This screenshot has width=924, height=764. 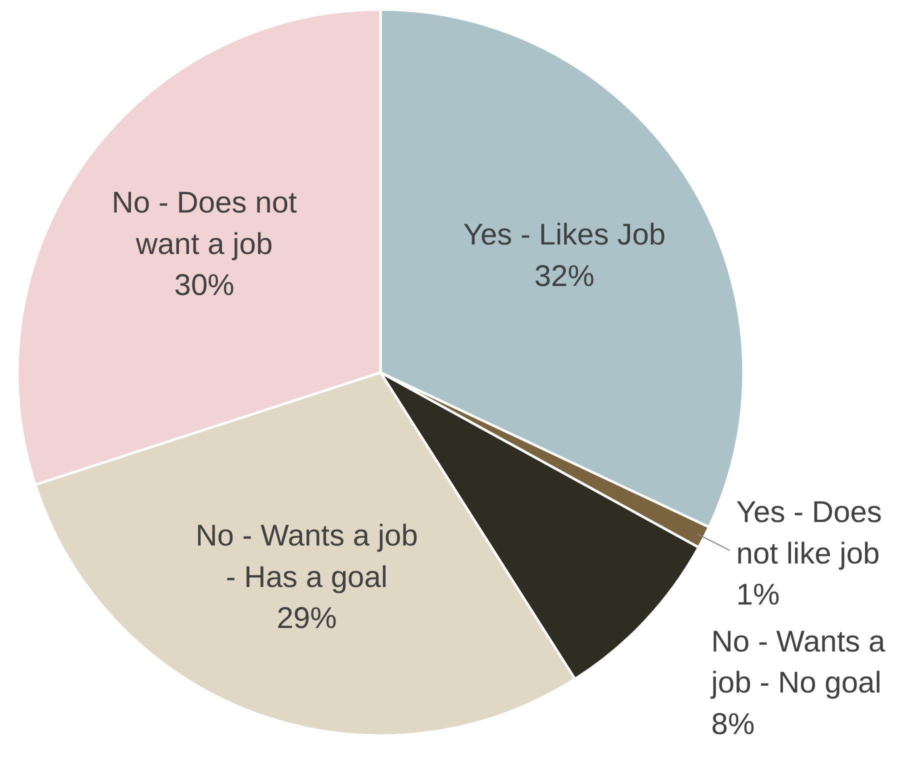 What do you see at coordinates (307, 557) in the screenshot?
I see `slice-label: No - Wants a job - Has a goal` at bounding box center [307, 557].